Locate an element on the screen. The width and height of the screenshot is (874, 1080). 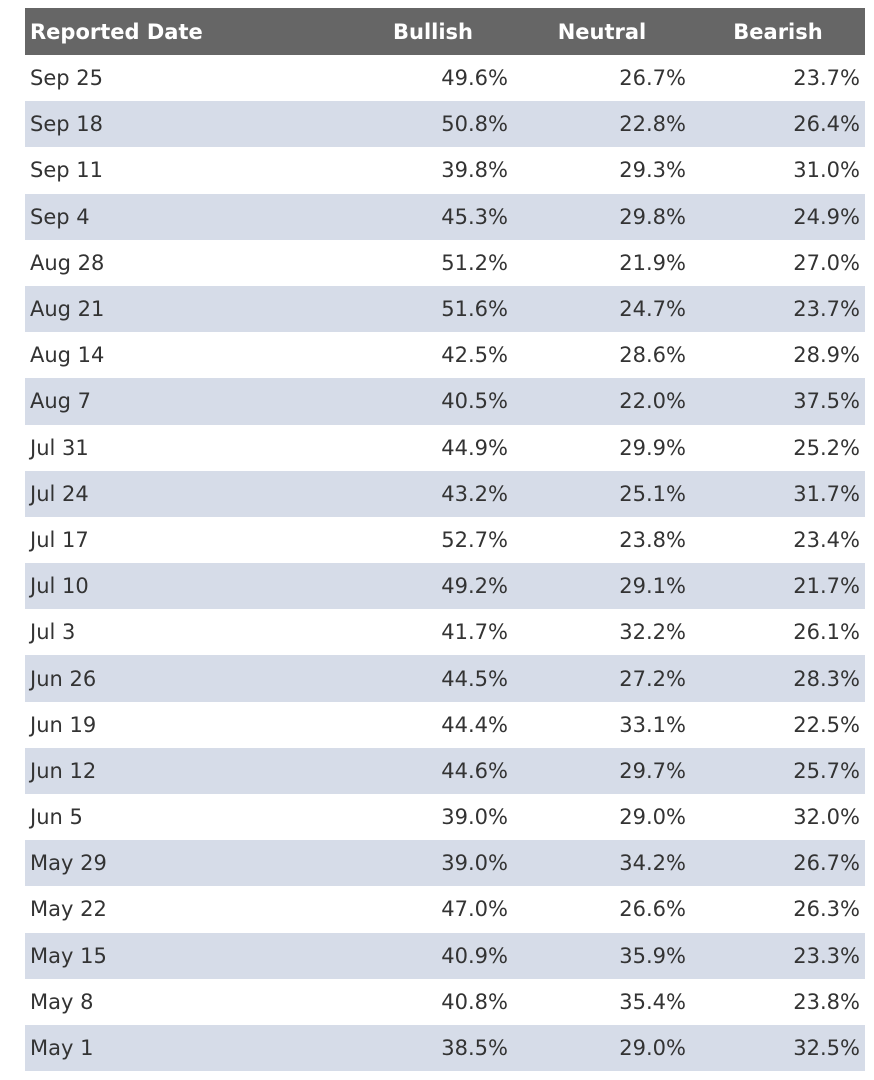
value-cell: 29.8% is located at coordinates (602, 216).